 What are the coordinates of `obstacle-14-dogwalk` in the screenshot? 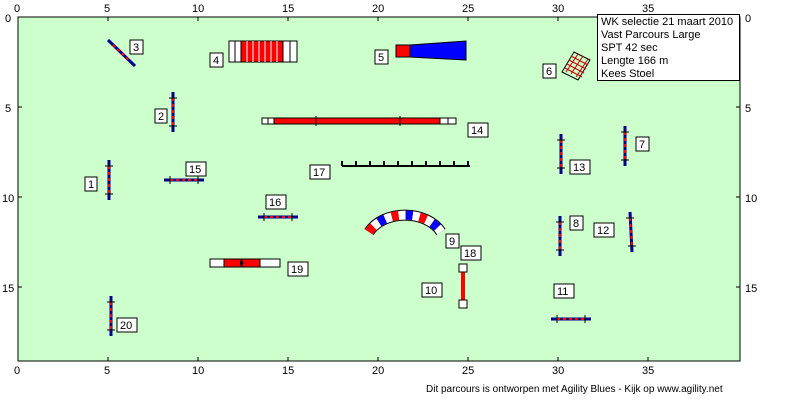 It's located at (359, 121).